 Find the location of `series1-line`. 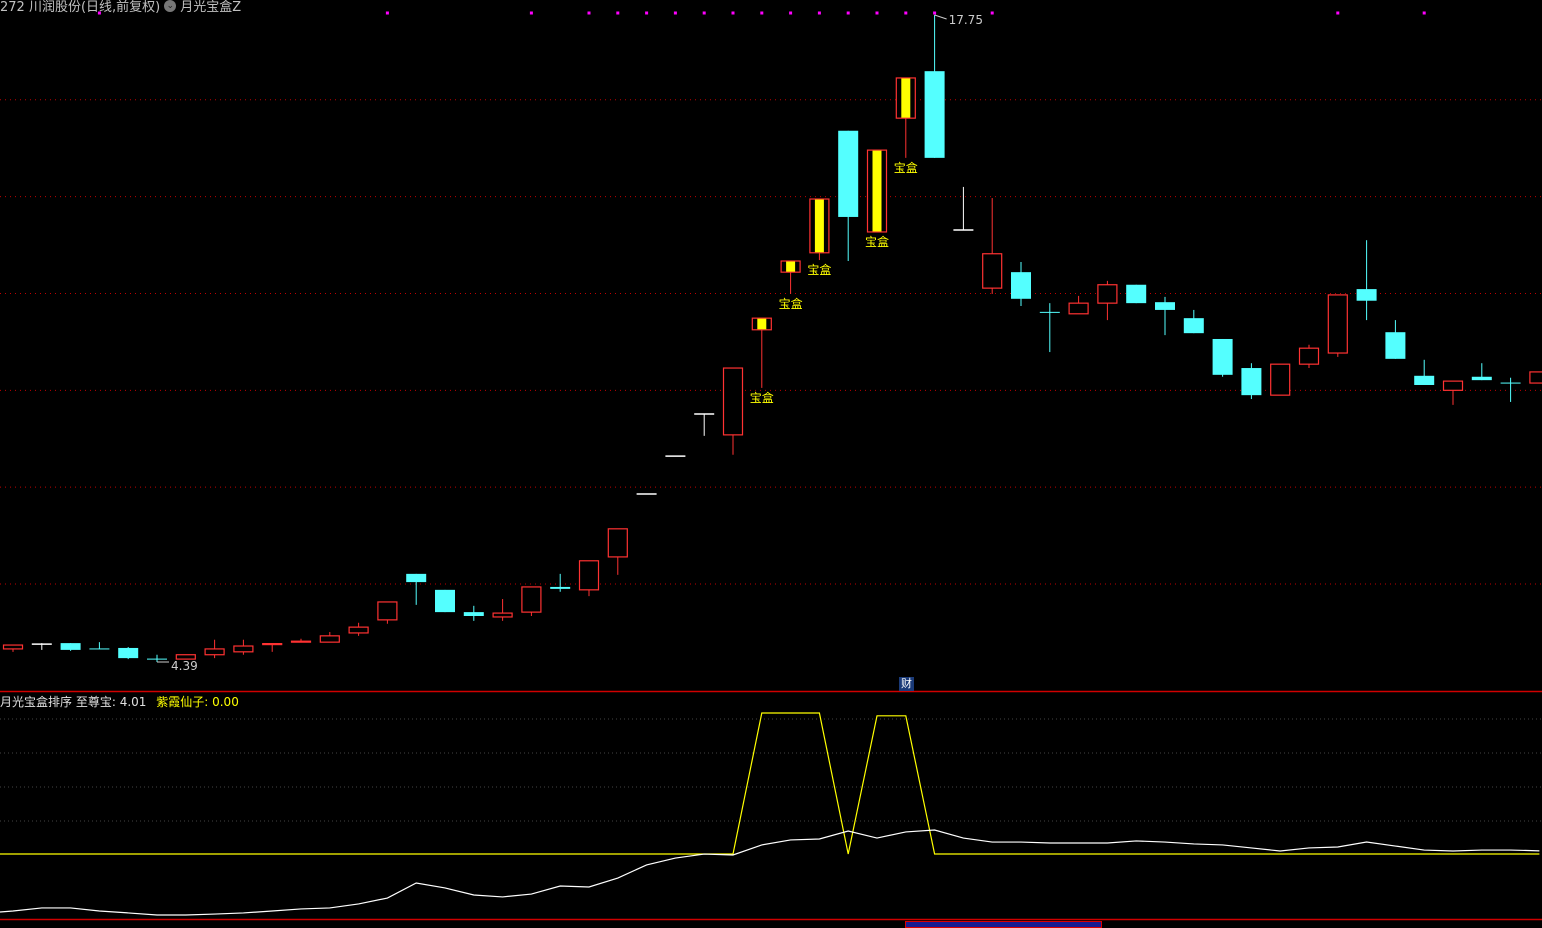

series1-line is located at coordinates (770, 872).